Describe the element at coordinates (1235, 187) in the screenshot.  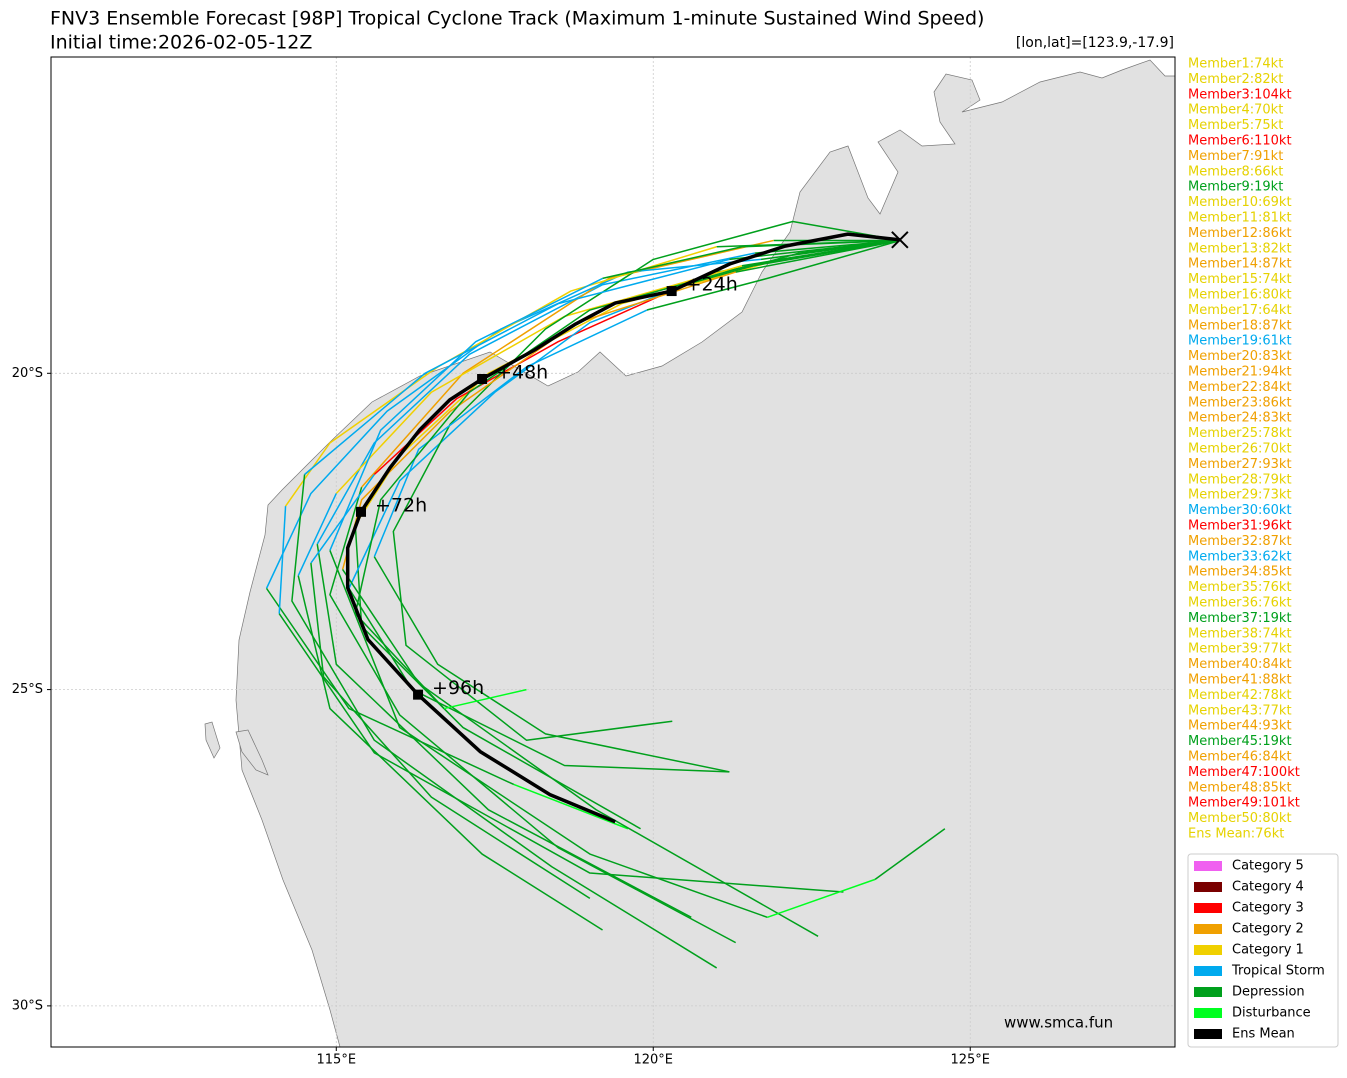
I see `member-label: Member9:19kt` at that location.